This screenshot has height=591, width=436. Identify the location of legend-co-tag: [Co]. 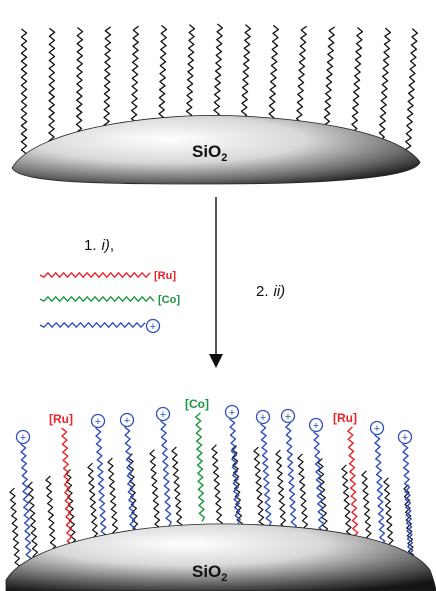
(169, 300).